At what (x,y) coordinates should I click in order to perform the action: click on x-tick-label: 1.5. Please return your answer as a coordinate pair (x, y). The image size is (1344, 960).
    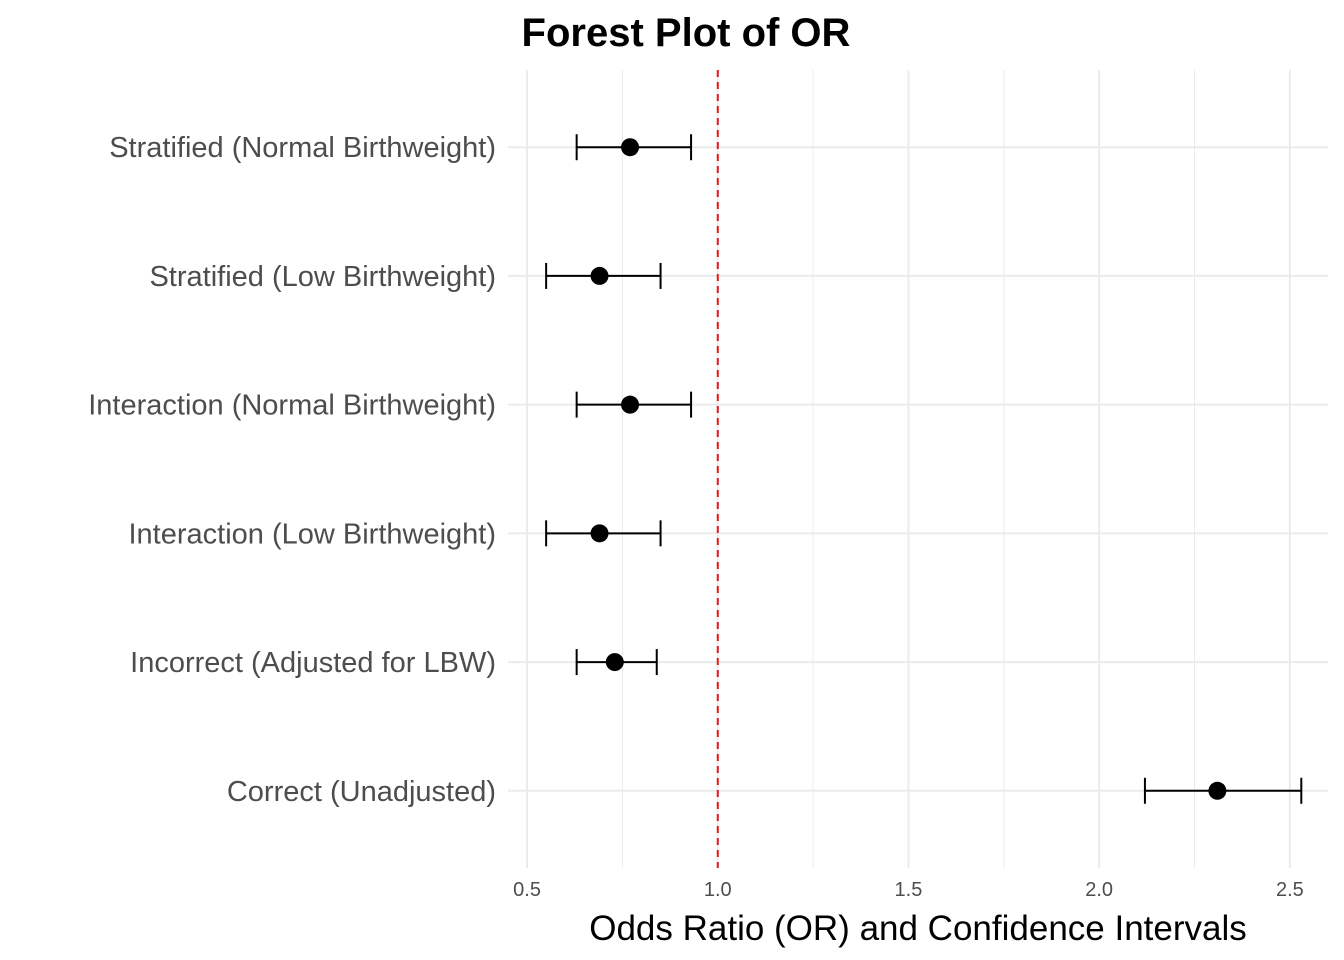
    Looking at the image, I should click on (909, 890).